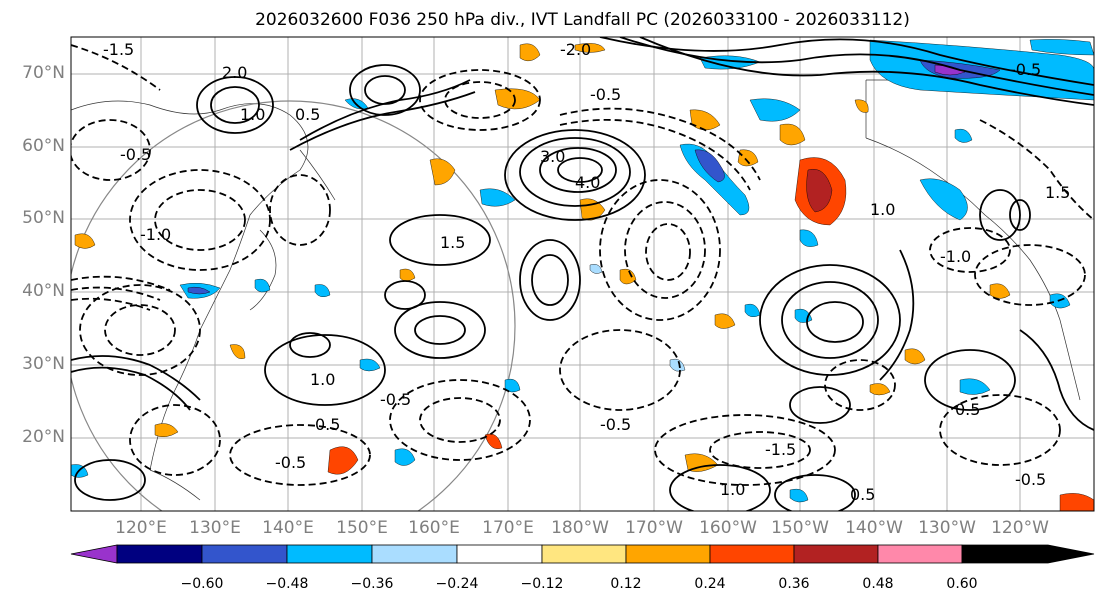 The width and height of the screenshot is (1105, 604). Describe the element at coordinates (552, 156) in the screenshot. I see `contour-label: 3.0` at that location.